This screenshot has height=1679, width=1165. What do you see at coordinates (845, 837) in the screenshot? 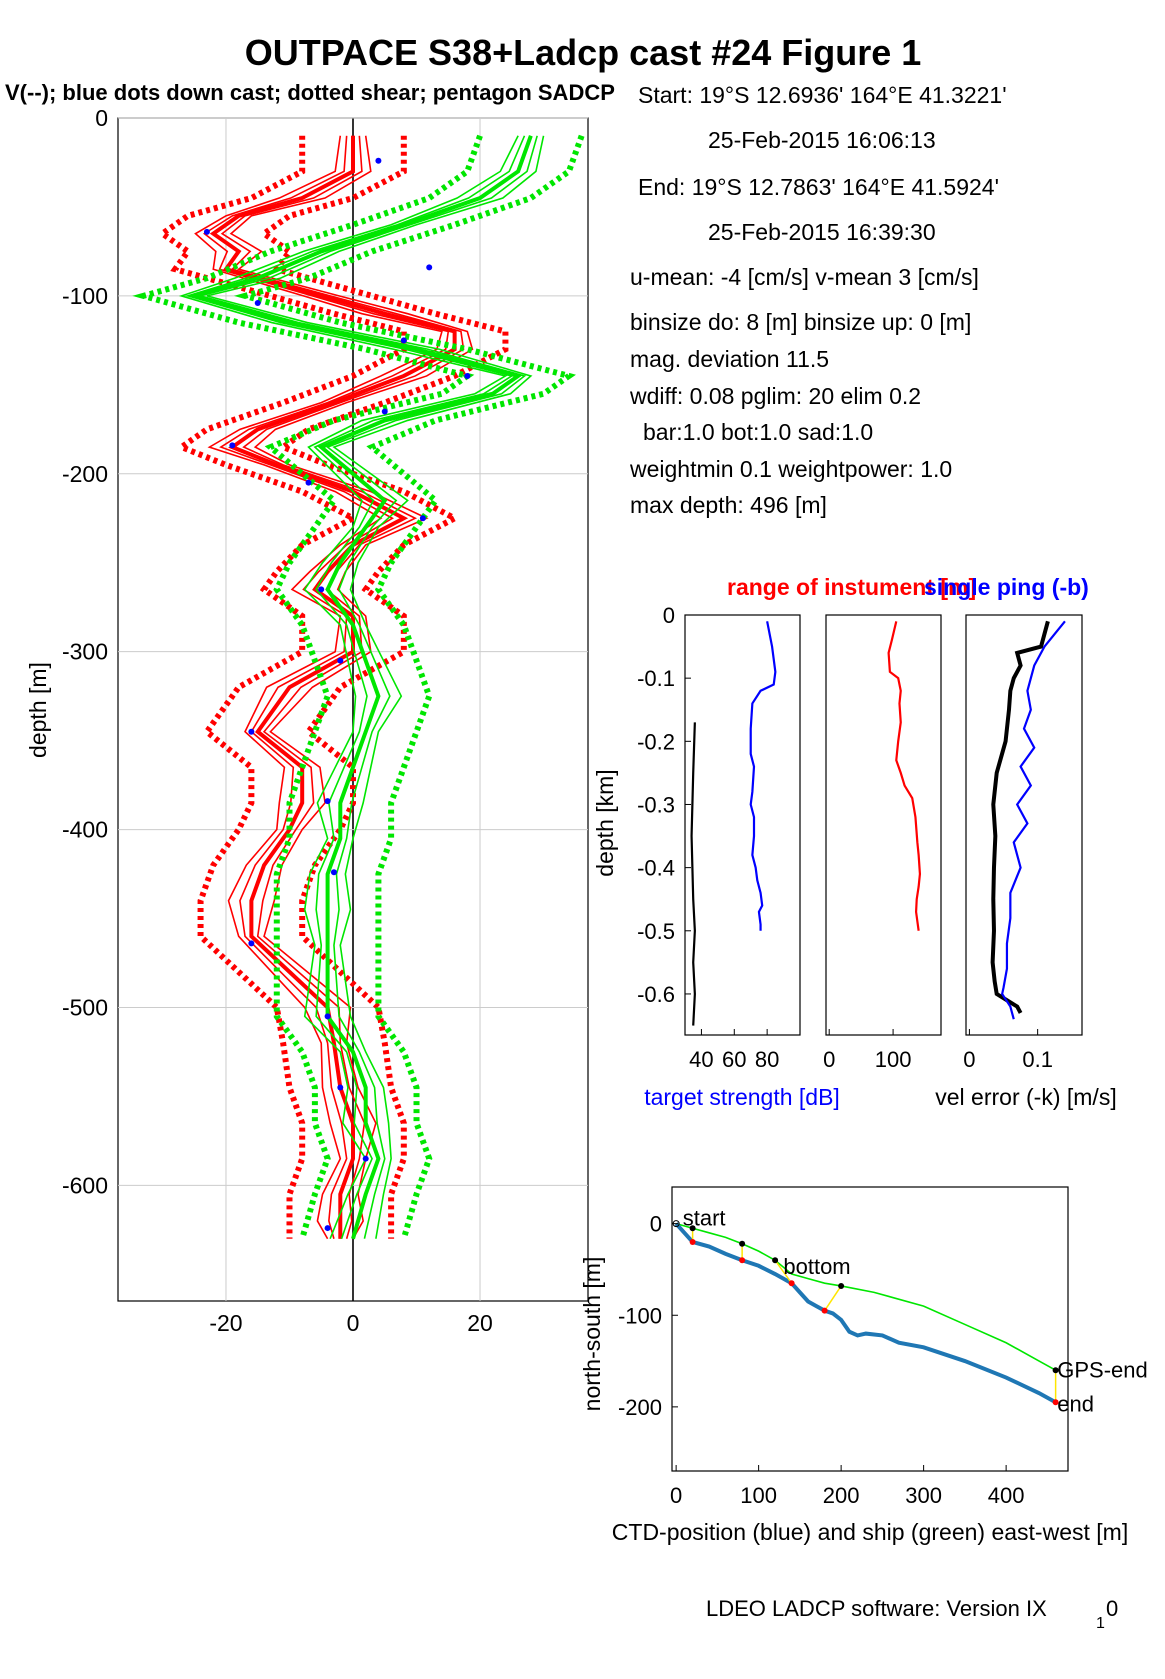
I see `small-panel-ticks: 40 60 80 0 -0.1 -0.2 -0.3 -0.4 -0.5 -0.6 0 100 0 0.1` at bounding box center [845, 837].